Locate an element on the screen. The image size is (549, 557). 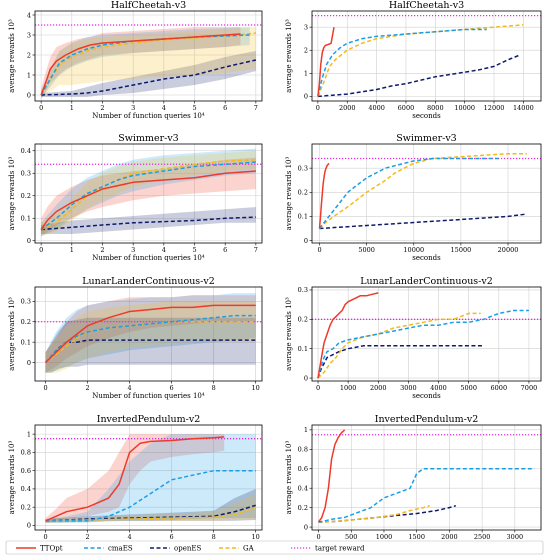
legend-label-GA: GA is located at coordinates (249, 548).